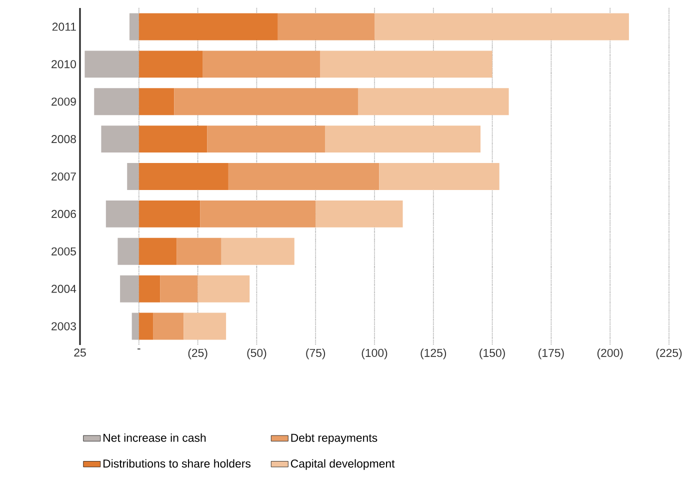  Describe the element at coordinates (669, 354) in the screenshot. I see `x-tick-label: (225)` at that location.